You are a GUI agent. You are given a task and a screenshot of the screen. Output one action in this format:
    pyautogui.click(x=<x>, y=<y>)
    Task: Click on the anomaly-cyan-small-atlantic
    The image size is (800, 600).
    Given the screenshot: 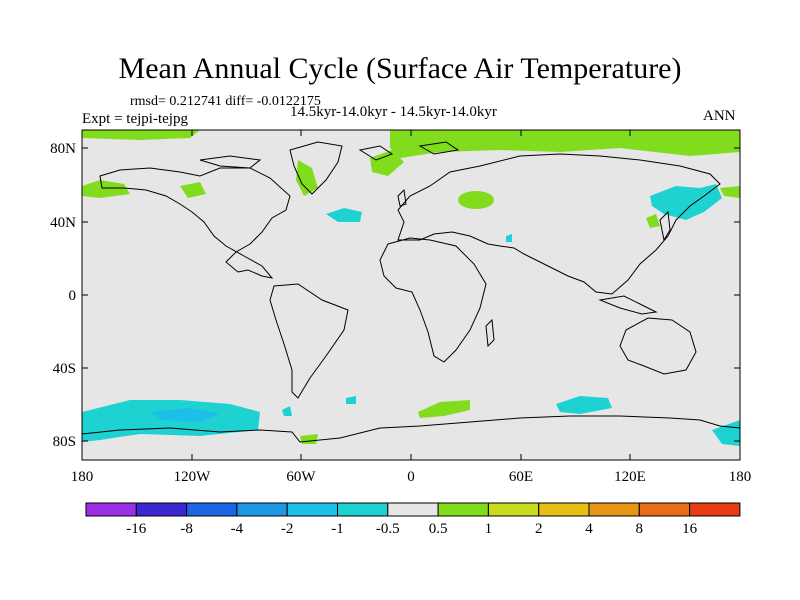 What is the action you would take?
    pyautogui.click(x=351, y=400)
    